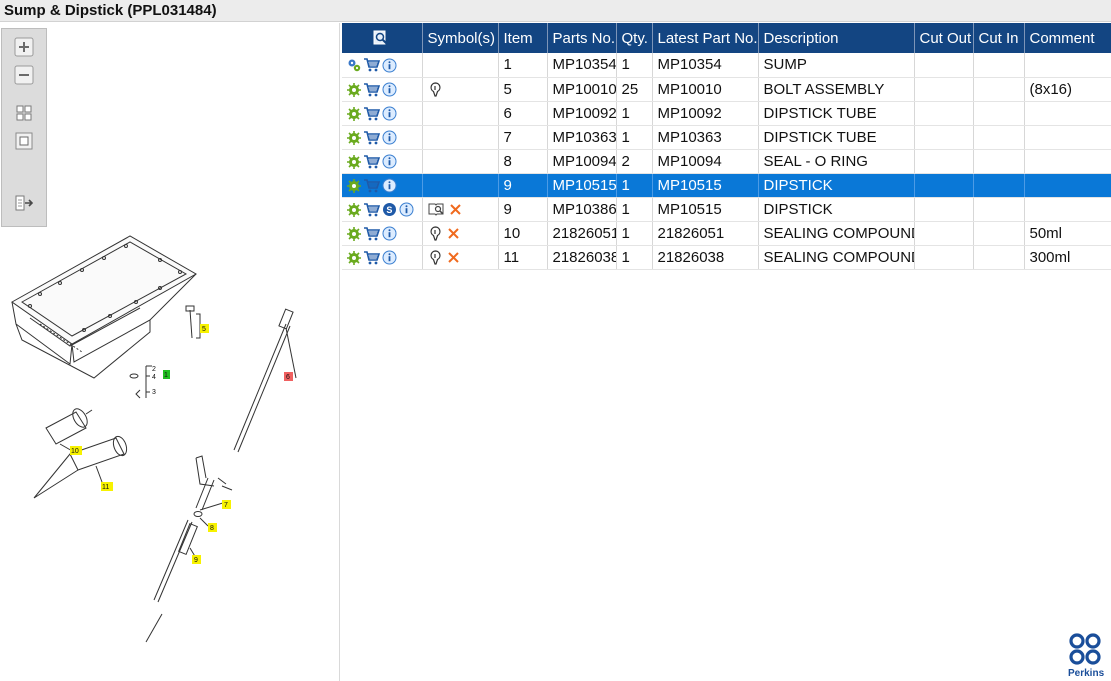  I want to click on cell-item: 1, so click(523, 65).